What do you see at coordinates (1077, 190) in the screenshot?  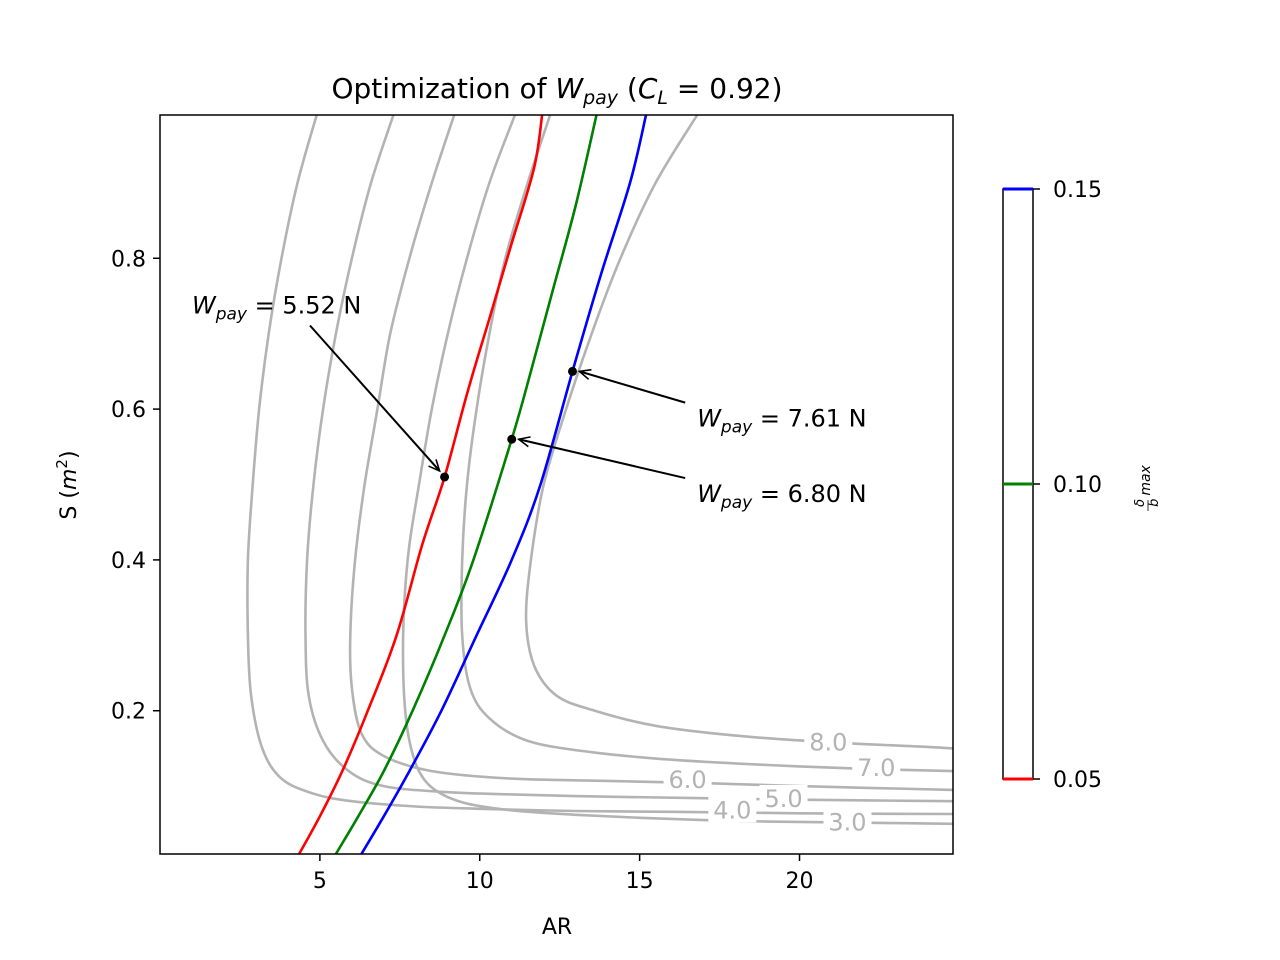 I see `colorbar-tick-label: 0.15` at bounding box center [1077, 190].